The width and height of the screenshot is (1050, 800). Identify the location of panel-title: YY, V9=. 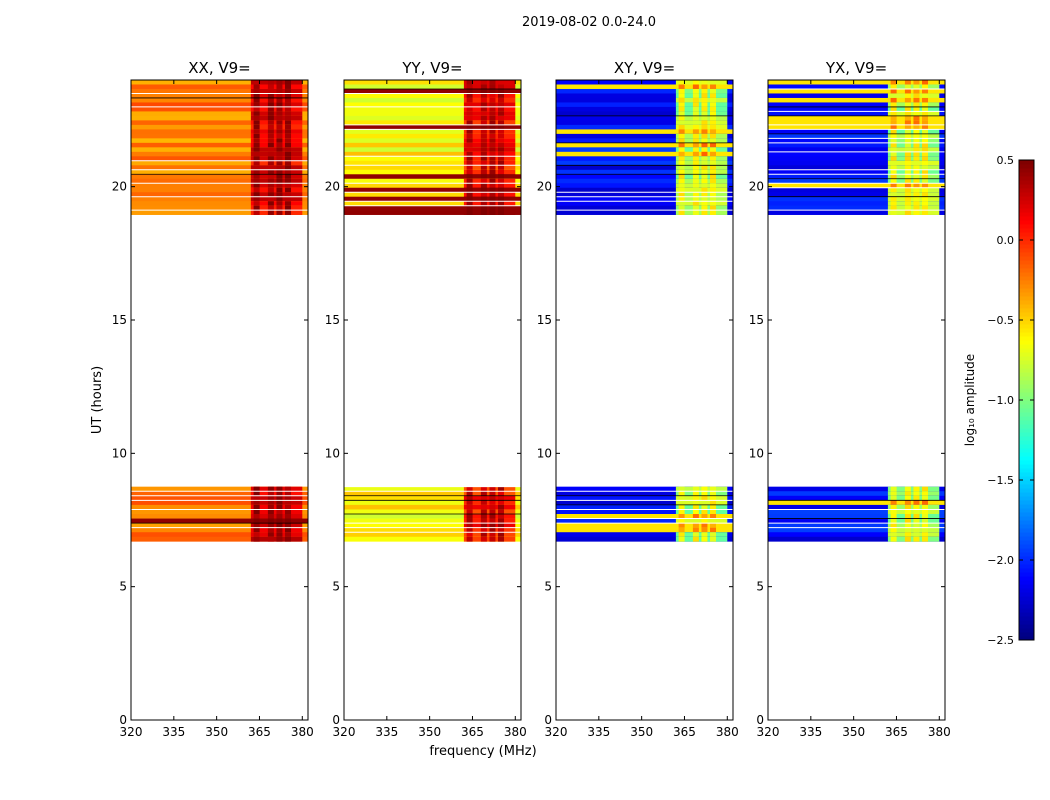
(431, 68).